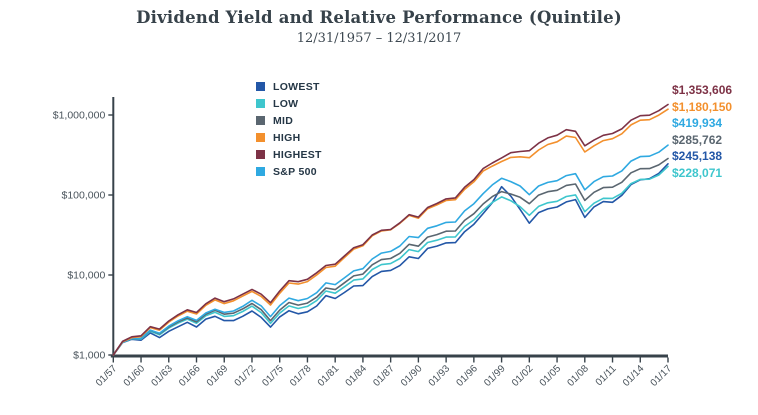  Describe the element at coordinates (697, 139) in the screenshot. I see `end-value-mid: $285,762` at that location.